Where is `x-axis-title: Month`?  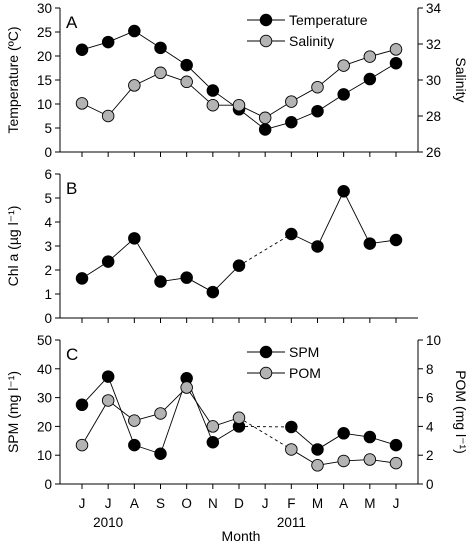 x-axis-title: Month is located at coordinates (241, 536).